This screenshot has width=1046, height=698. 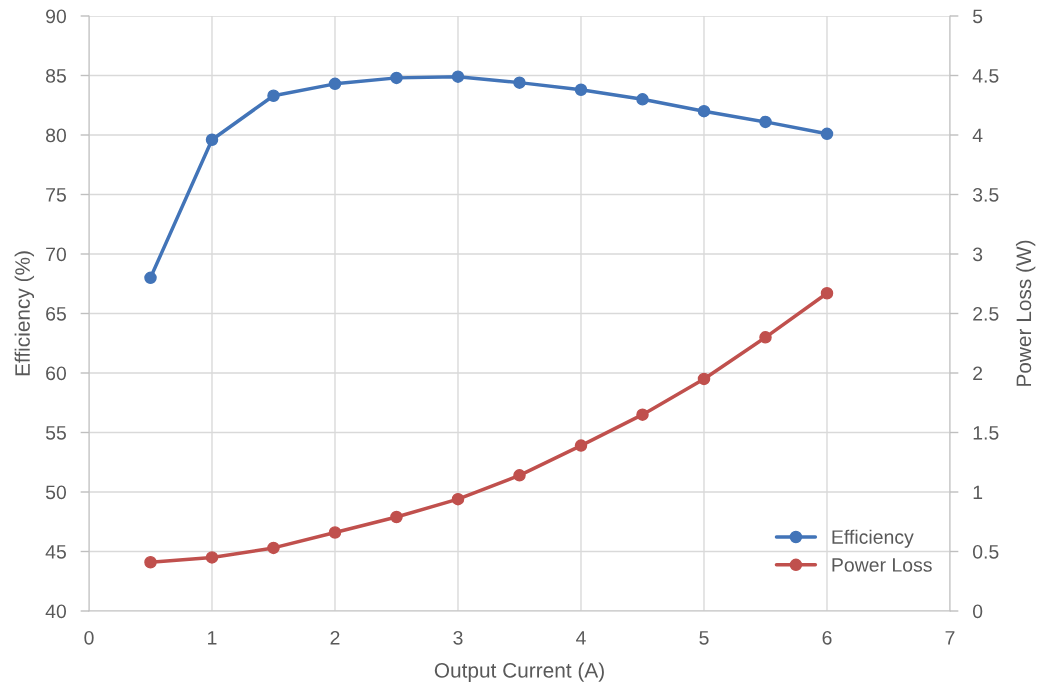 What do you see at coordinates (56, 135) in the screenshot?
I see `y-tick-label: 80` at bounding box center [56, 135].